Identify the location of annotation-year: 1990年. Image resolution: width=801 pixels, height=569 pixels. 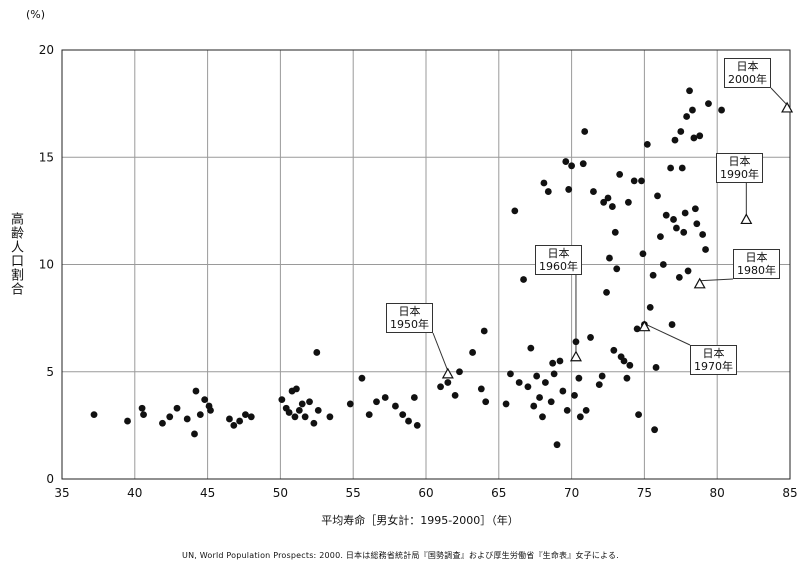
(739, 174).